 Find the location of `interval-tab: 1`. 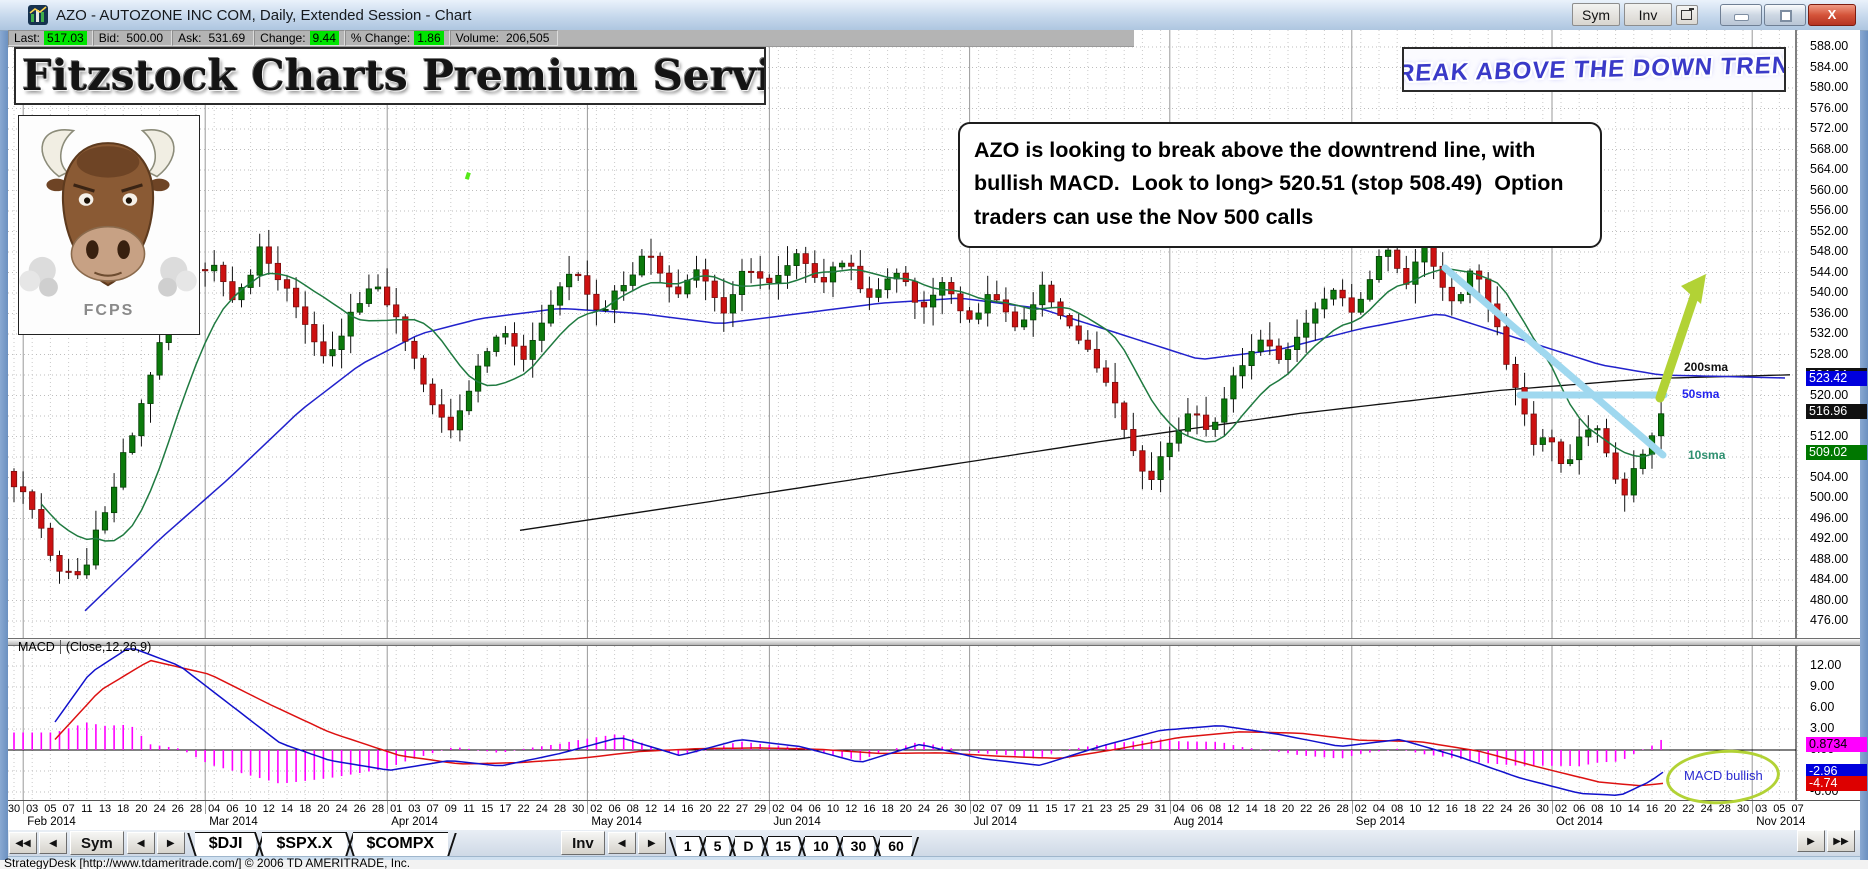

interval-tab: 1 is located at coordinates (687, 846).